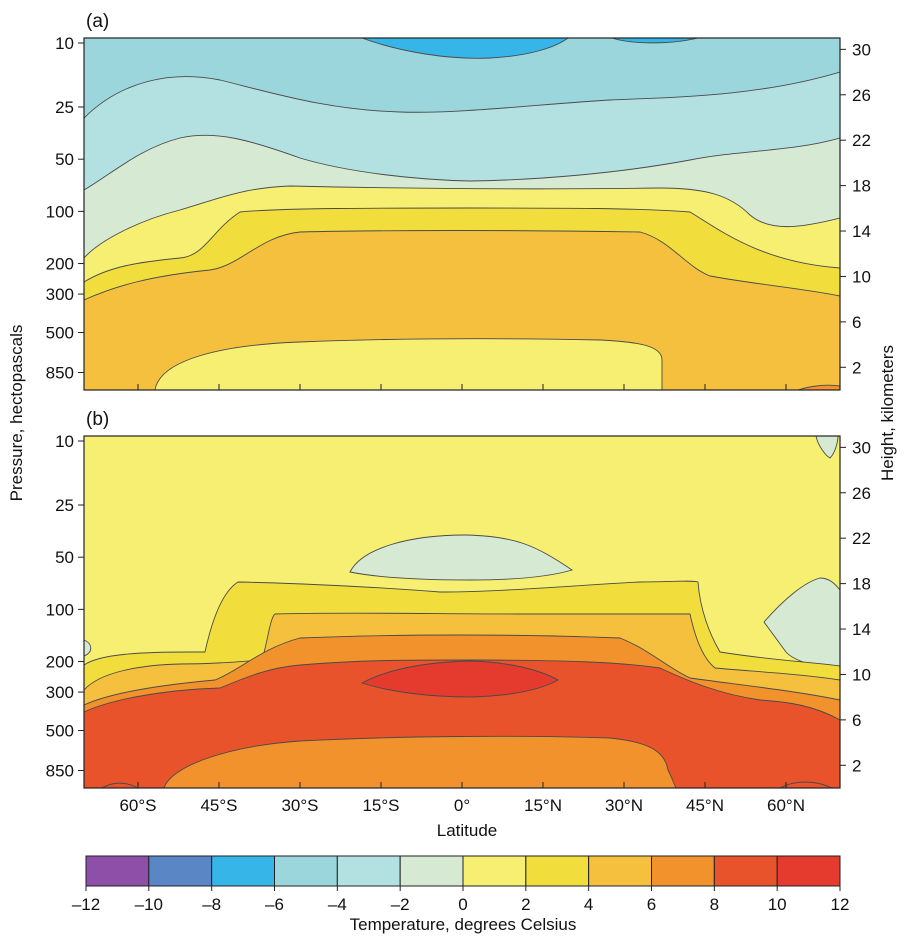 The height and width of the screenshot is (944, 906). Describe the element at coordinates (137, 805) in the screenshot. I see `latitude-tick-label: 60°S` at that location.